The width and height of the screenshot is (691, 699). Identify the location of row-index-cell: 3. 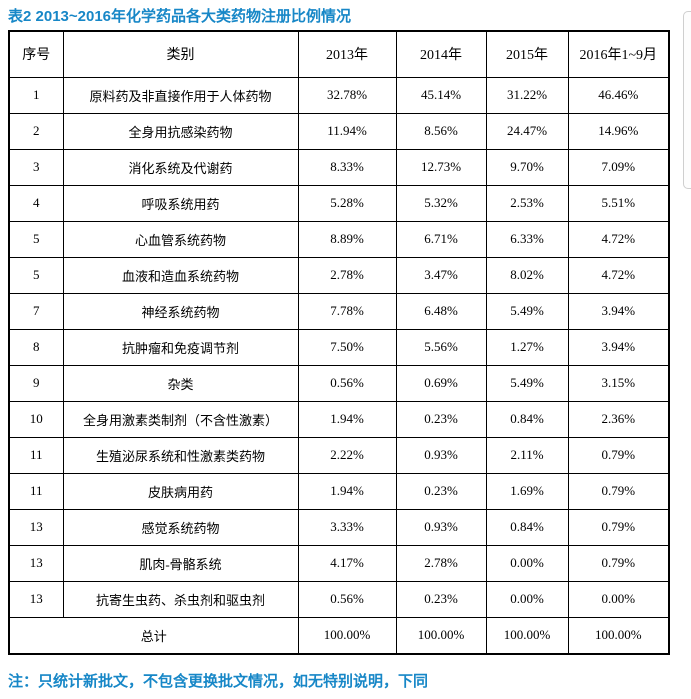
(36, 167).